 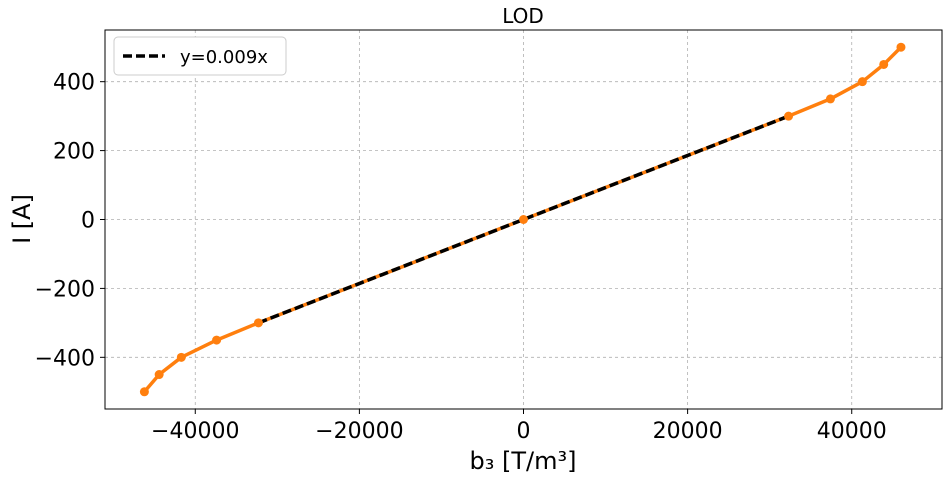 What do you see at coordinates (523, 461) in the screenshot?
I see `x-axis-title: b₃ [T/m³]` at bounding box center [523, 461].